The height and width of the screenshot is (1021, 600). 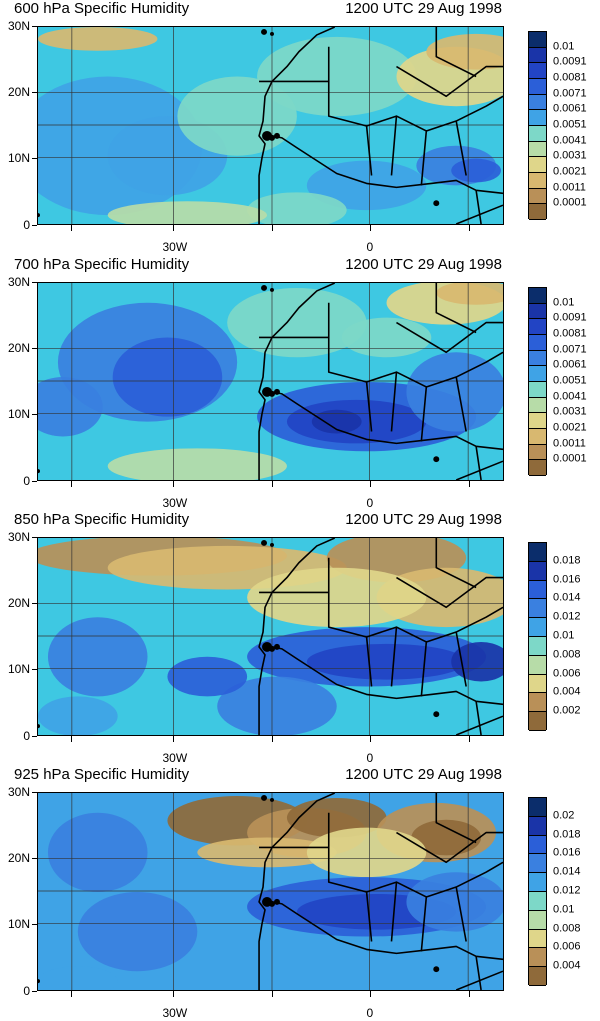 I want to click on legend-label: 0.016, so click(x=567, y=579).